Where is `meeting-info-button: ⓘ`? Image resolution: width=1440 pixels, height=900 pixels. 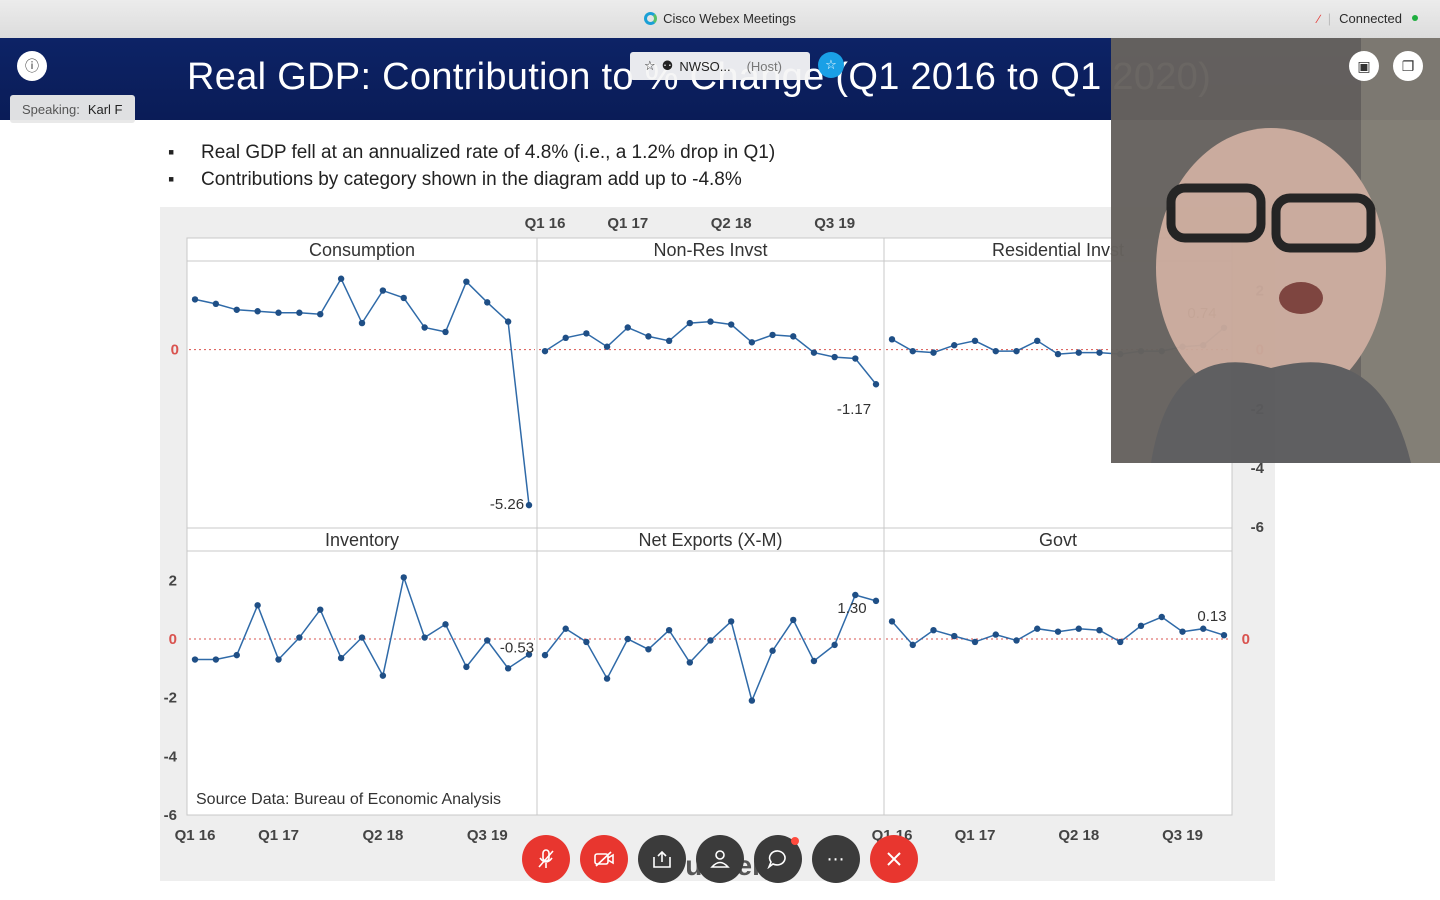 meeting-info-button: ⓘ is located at coordinates (32, 66).